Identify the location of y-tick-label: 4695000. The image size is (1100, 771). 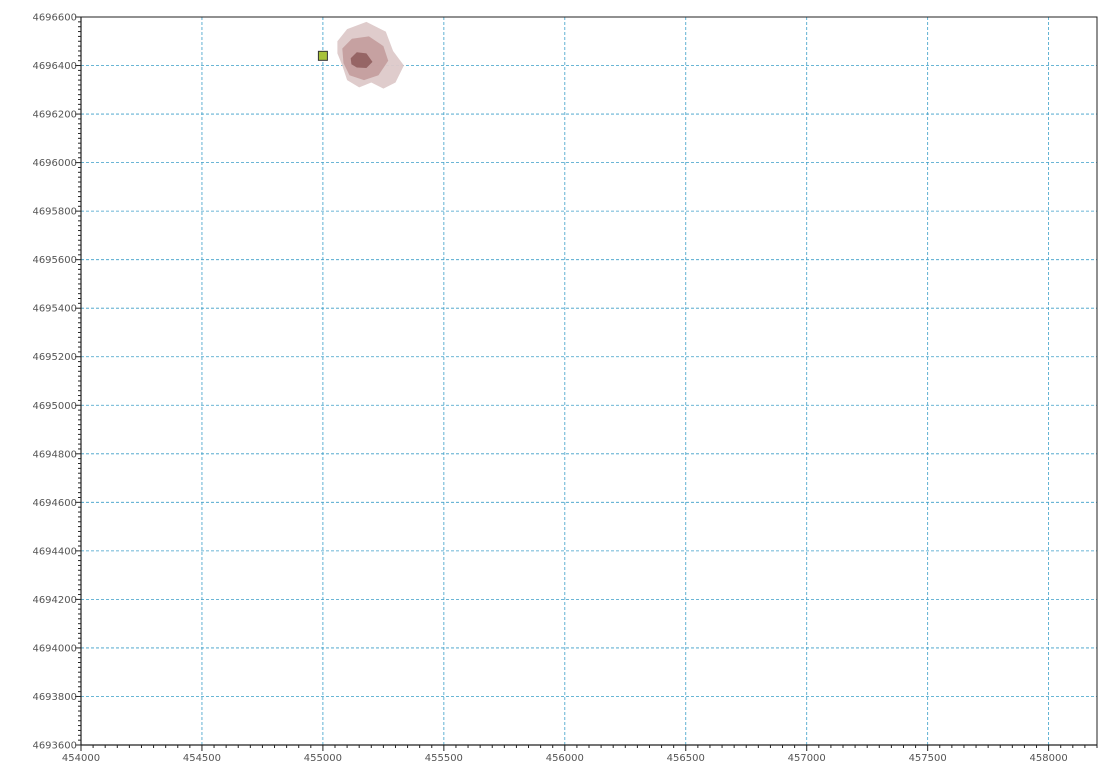
(54, 406).